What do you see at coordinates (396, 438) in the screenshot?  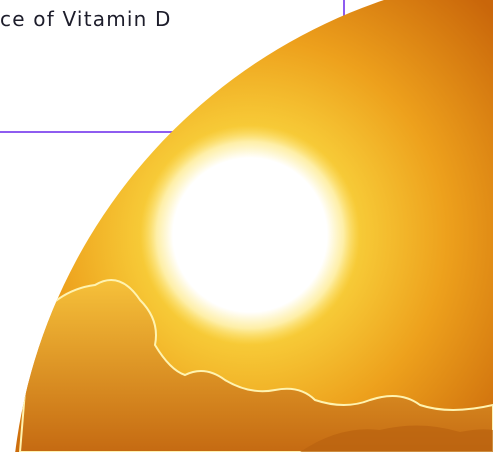 I see `cloud-lower` at bounding box center [396, 438].